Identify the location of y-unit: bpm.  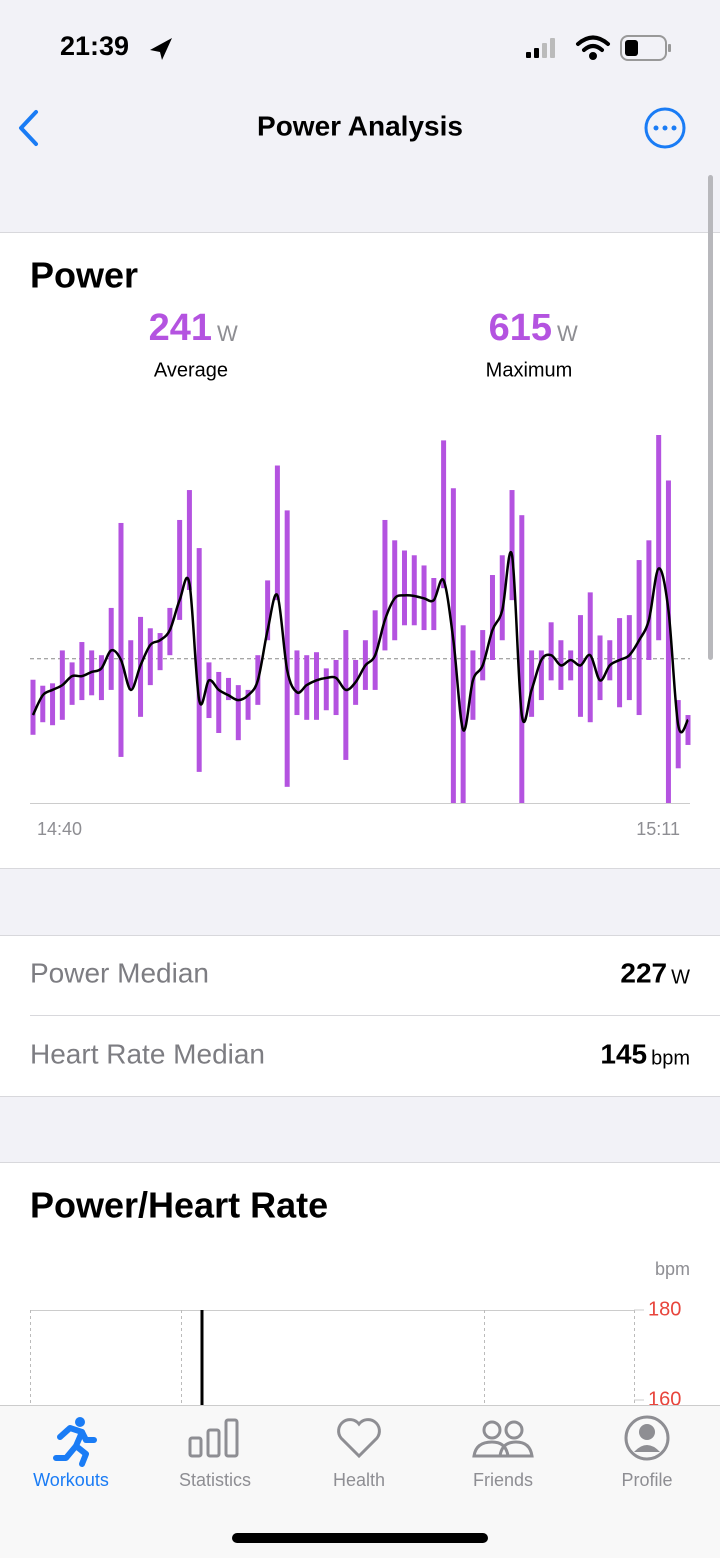
(672, 1269).